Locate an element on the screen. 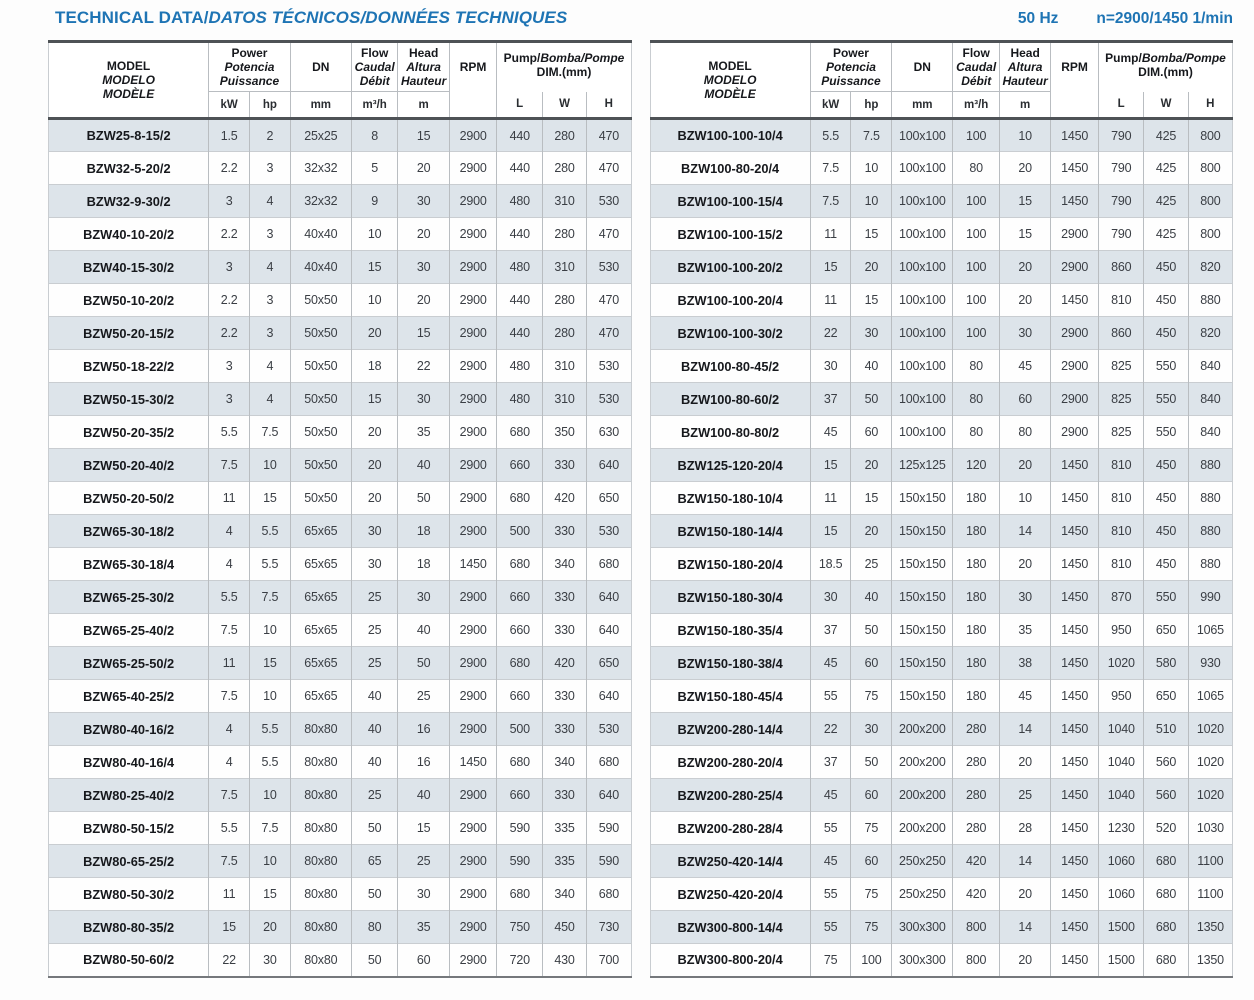  table-row: BZW65-30-18/2 4 5.5 65x65 30 18 2900 500 330 530 is located at coordinates (339, 531).